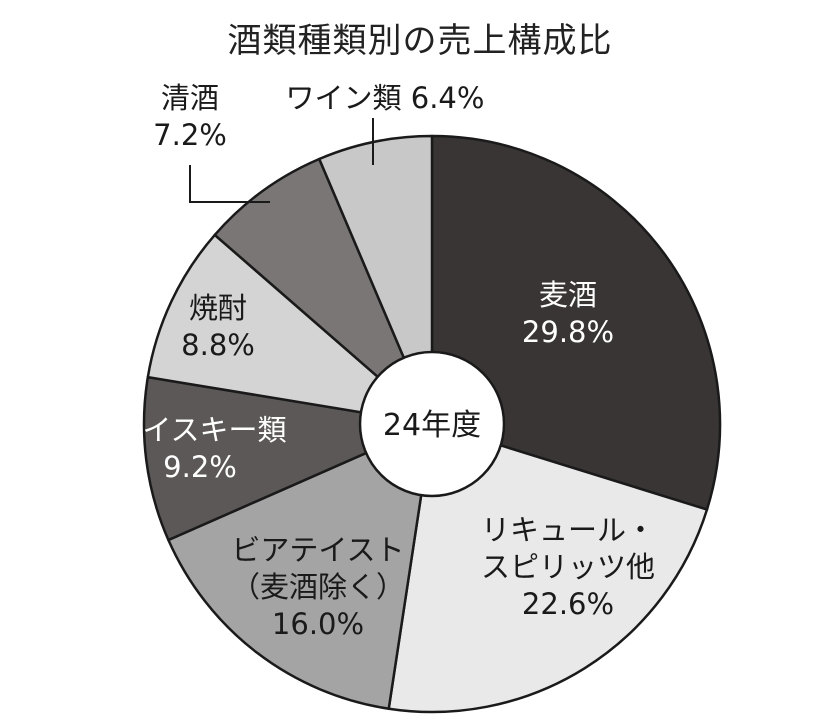 The width and height of the screenshot is (820, 721). I want to click on donut-hole, so click(432, 424).